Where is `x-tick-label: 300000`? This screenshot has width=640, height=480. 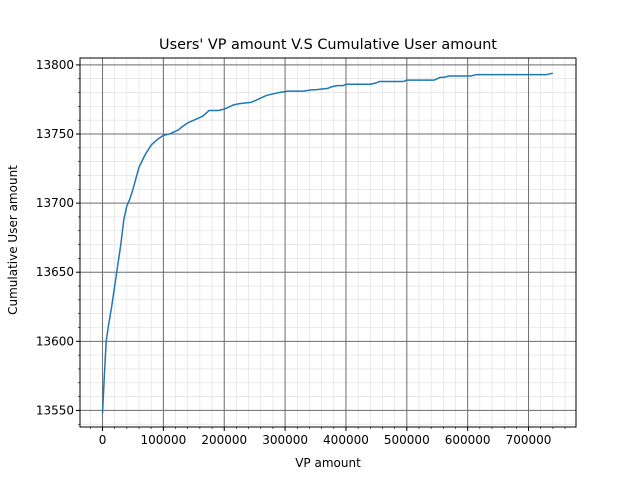
x-tick-label: 300000 is located at coordinates (285, 440).